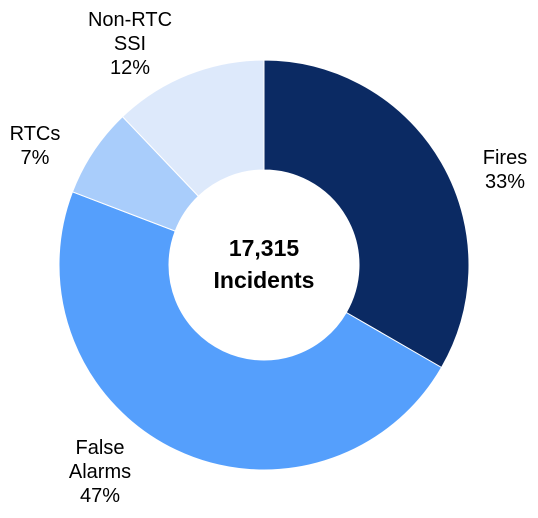 This screenshot has height=518, width=538. I want to click on percent-label: 33%, so click(505, 182).